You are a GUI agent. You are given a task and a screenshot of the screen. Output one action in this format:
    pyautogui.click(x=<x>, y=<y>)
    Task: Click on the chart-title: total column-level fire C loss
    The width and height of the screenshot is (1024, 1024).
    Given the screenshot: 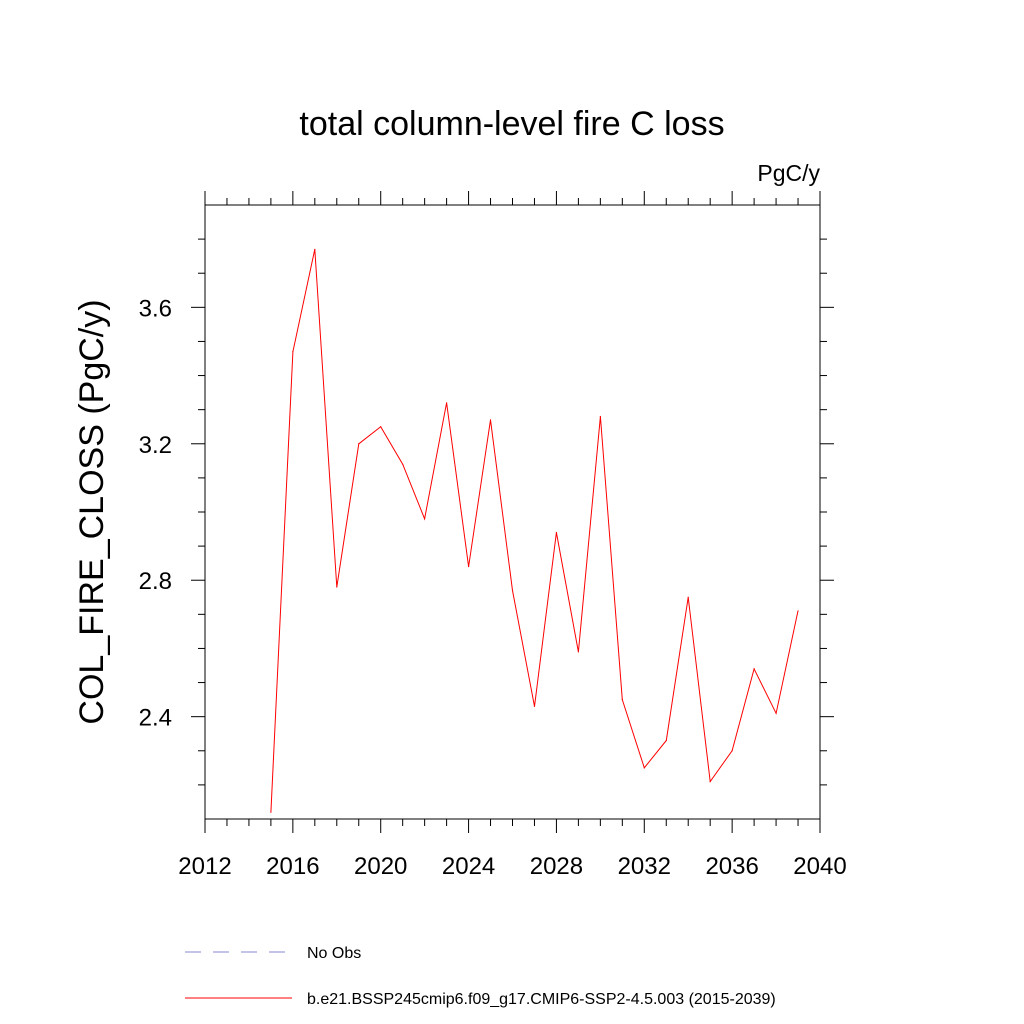 What is the action you would take?
    pyautogui.click(x=511, y=124)
    